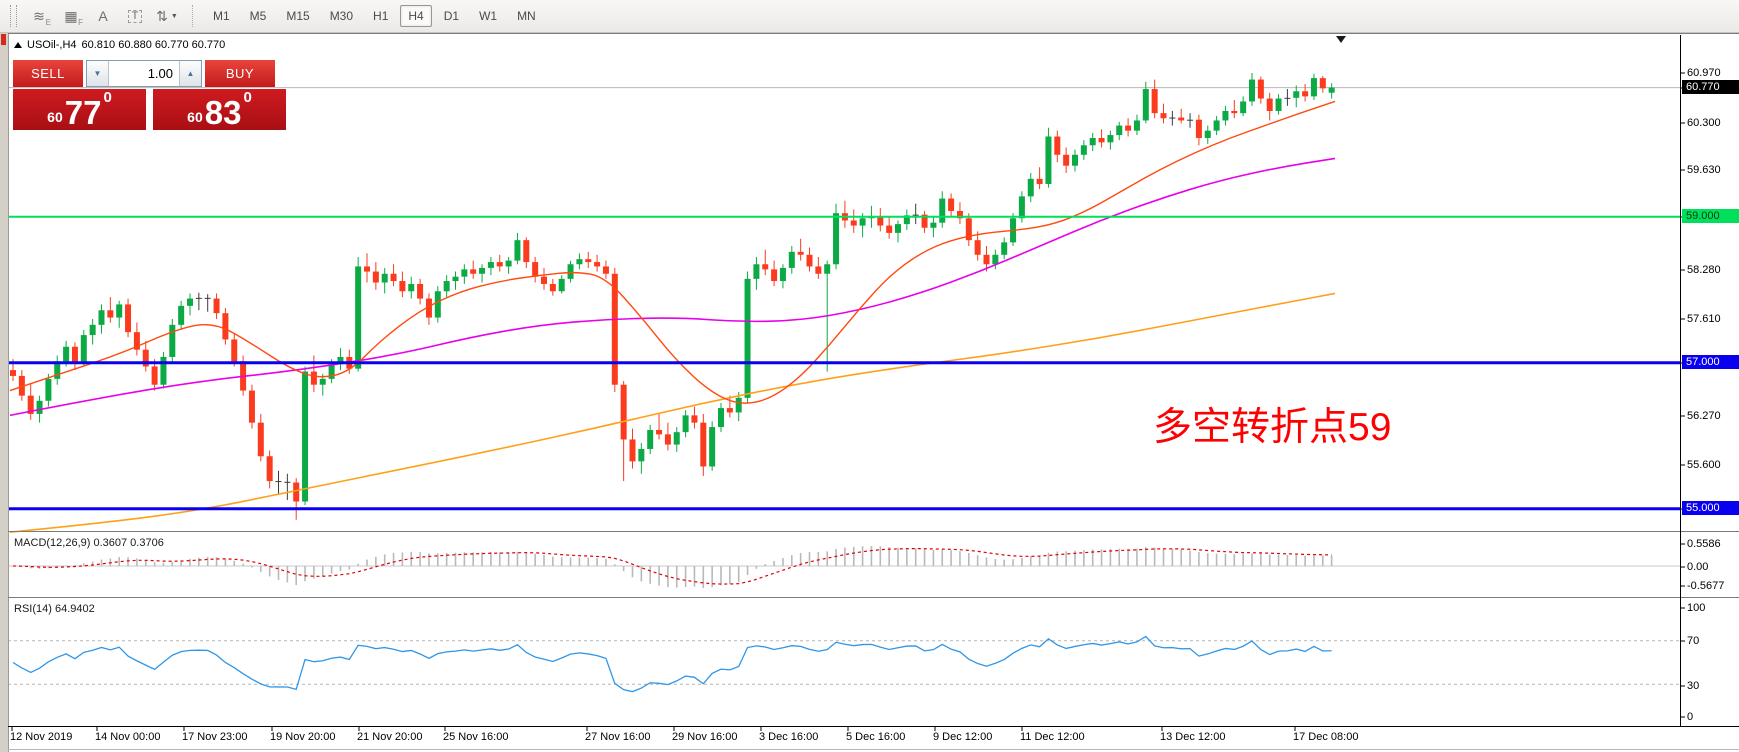 The height and width of the screenshot is (752, 1739). I want to click on symbol-name: USOil-,H4, so click(52, 45).